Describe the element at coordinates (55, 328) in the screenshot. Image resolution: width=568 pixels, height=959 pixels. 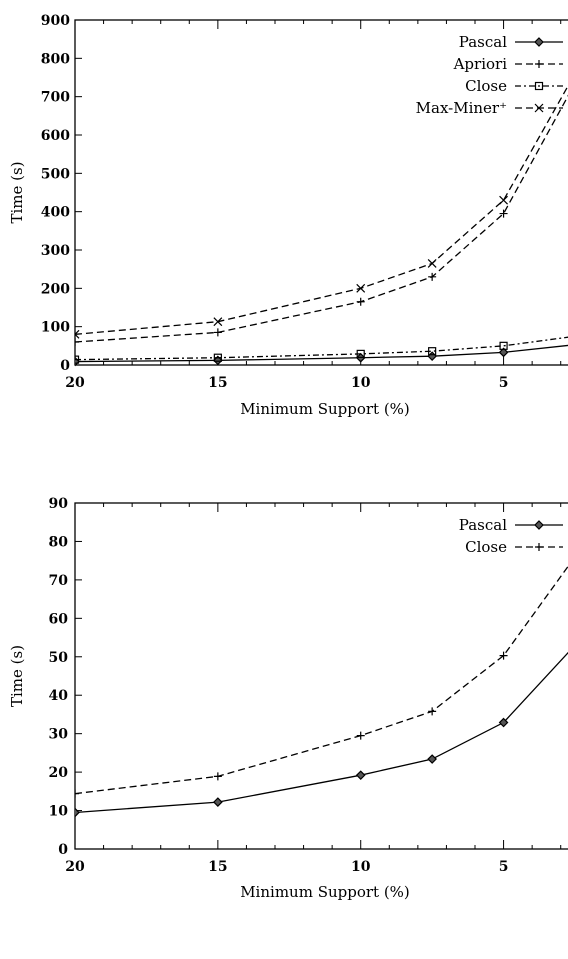
I see `y-tick-label: 100` at that location.